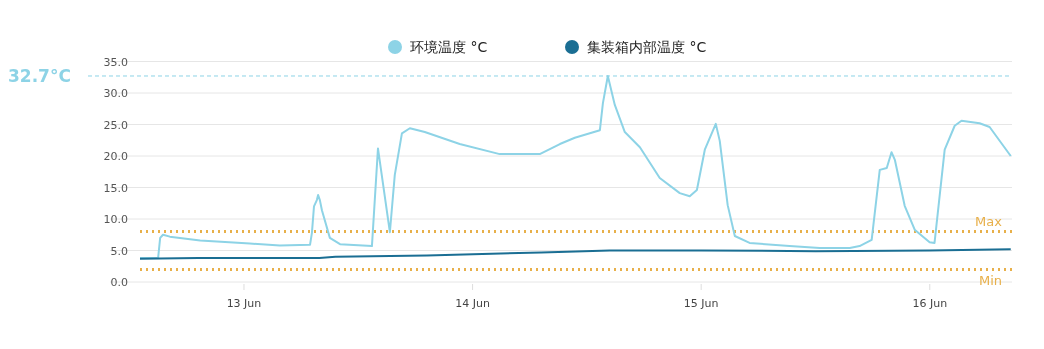  I want to click on x-tick-label: 15 Jun, so click(701, 303).